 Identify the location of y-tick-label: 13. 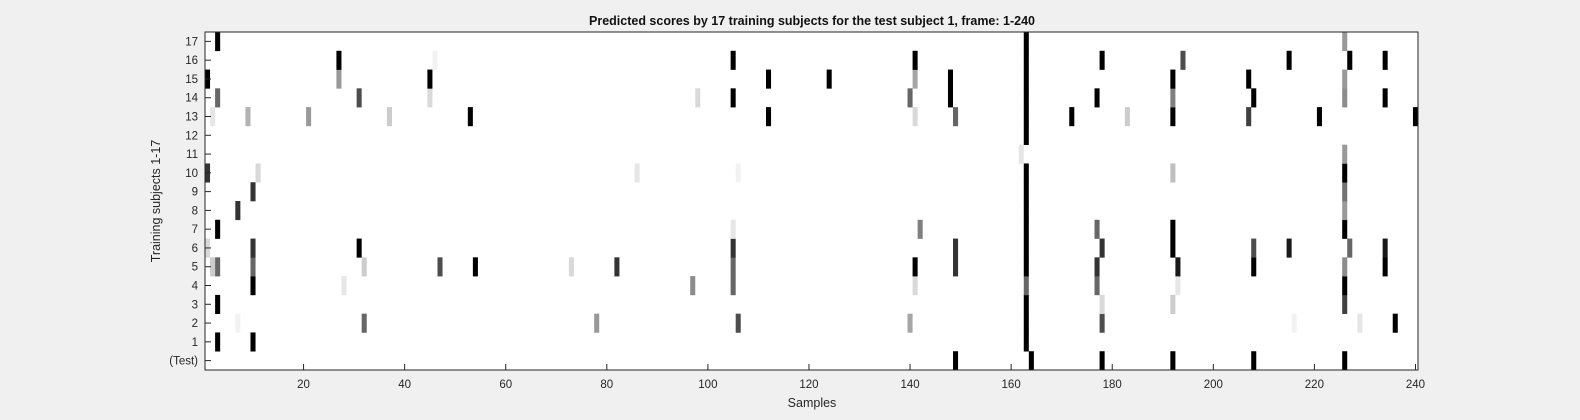
(191, 118).